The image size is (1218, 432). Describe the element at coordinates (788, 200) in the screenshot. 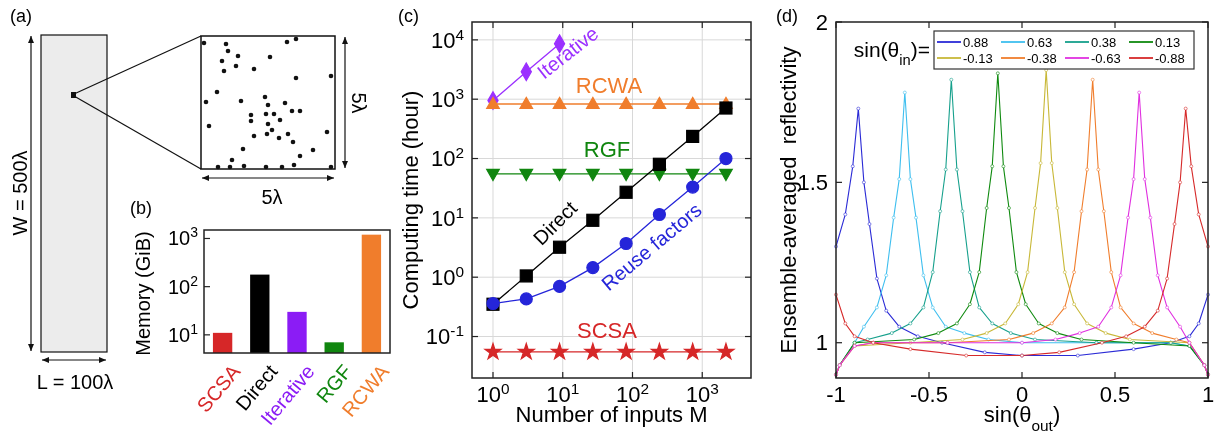

I see `y-axis-title: Ensemble-averaged reflectivity` at that location.